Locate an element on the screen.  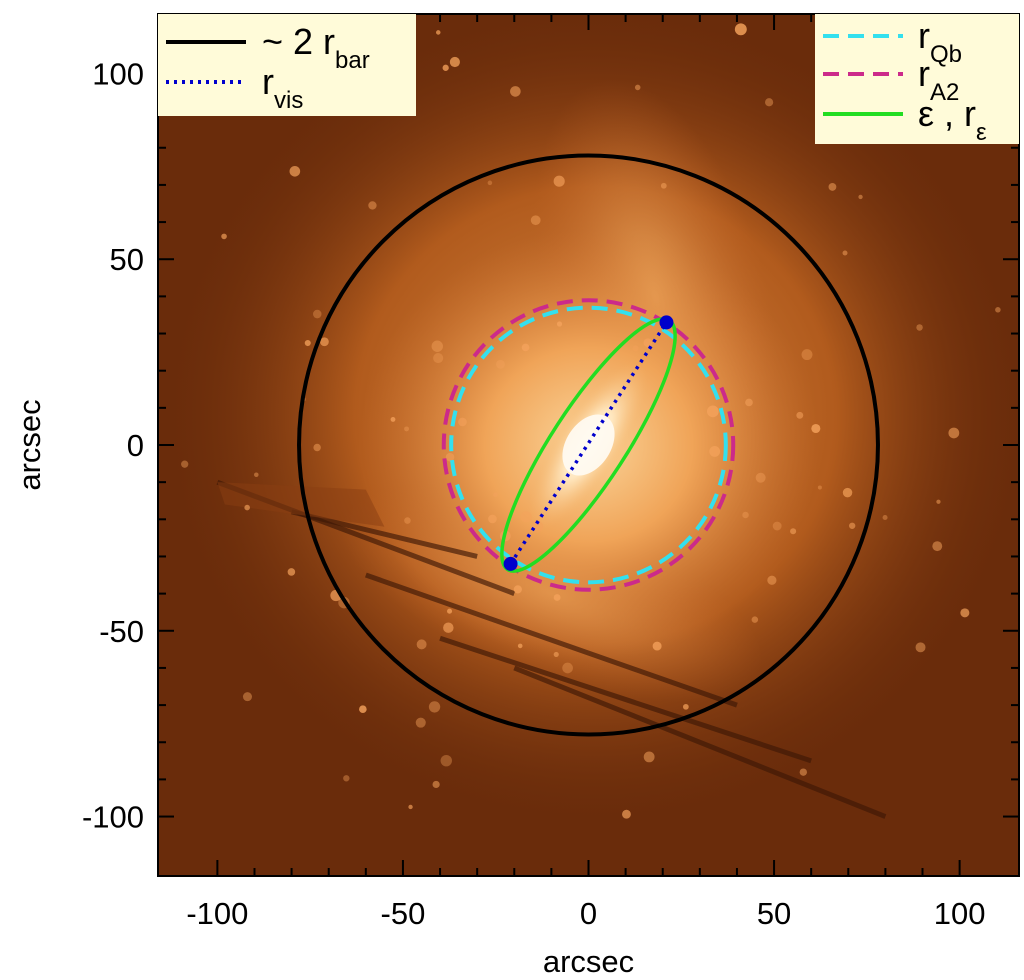
image-artefact is located at coordinates (301, 504).